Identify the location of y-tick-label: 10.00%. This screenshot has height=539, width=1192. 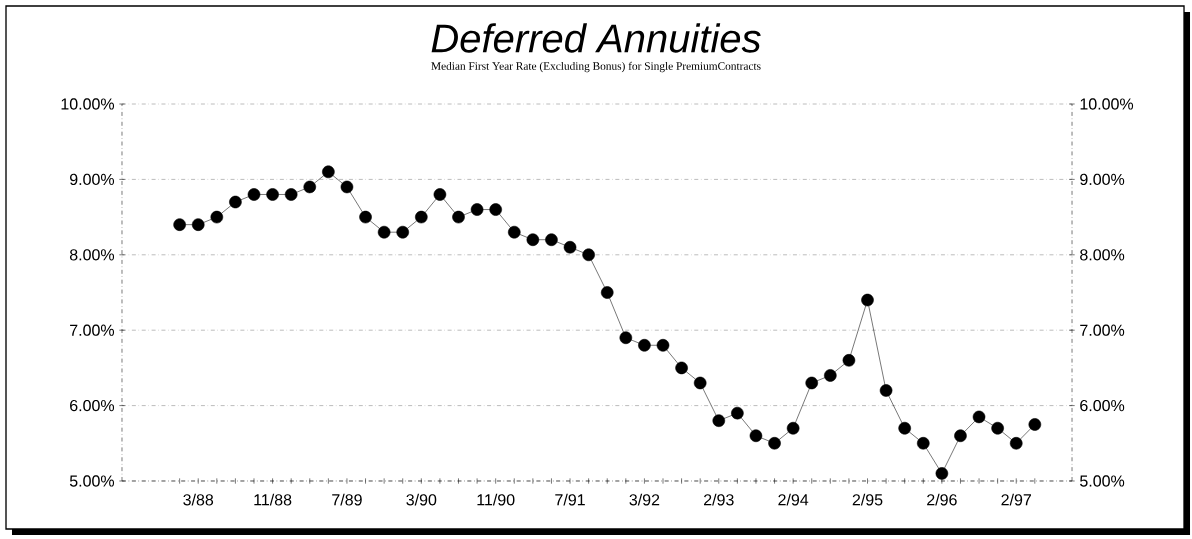
(88, 104).